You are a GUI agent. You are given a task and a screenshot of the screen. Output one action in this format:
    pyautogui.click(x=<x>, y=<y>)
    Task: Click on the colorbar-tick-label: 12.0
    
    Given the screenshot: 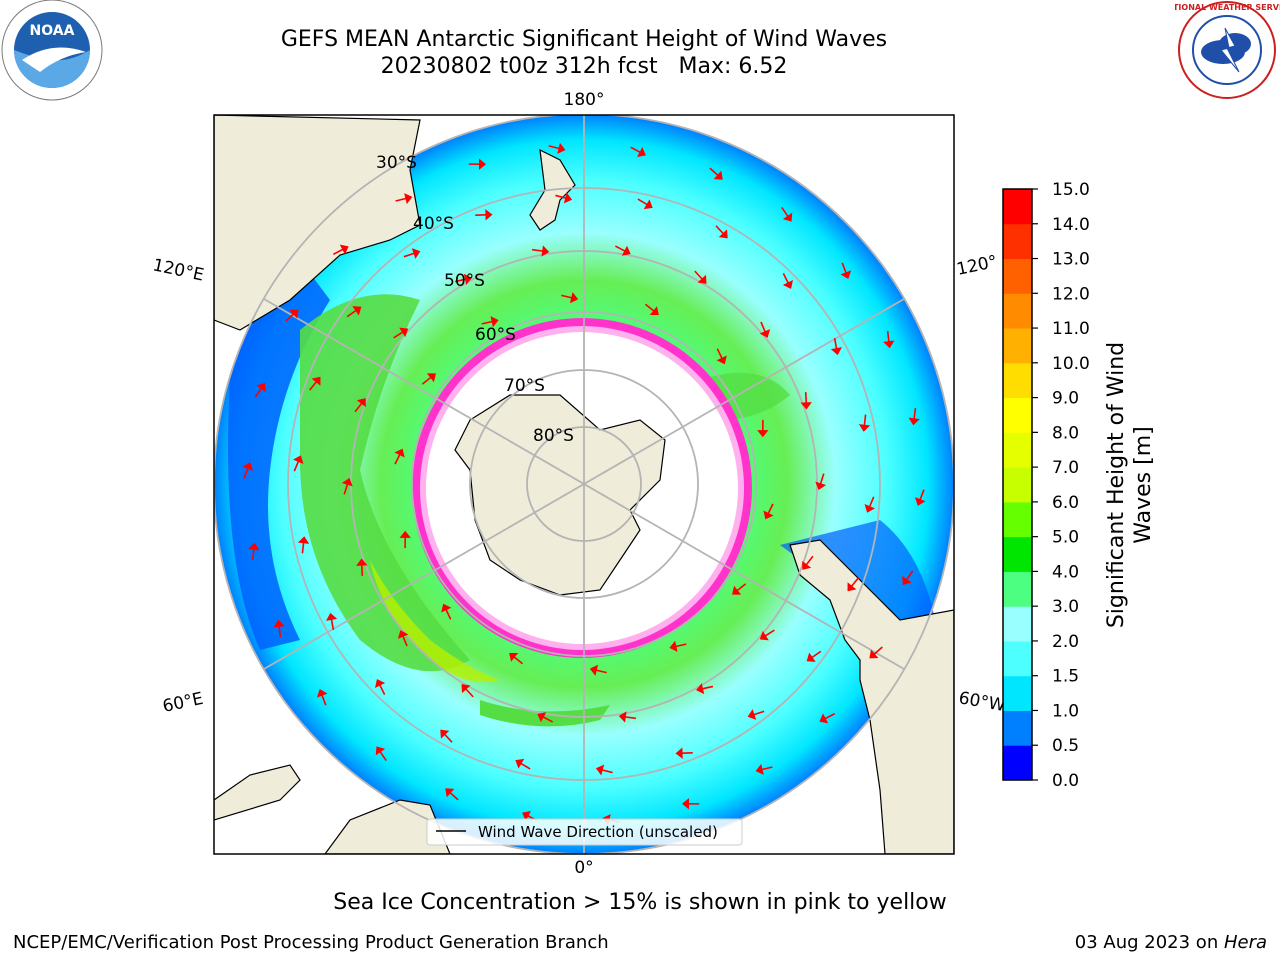 What is the action you would take?
    pyautogui.click(x=1071, y=294)
    